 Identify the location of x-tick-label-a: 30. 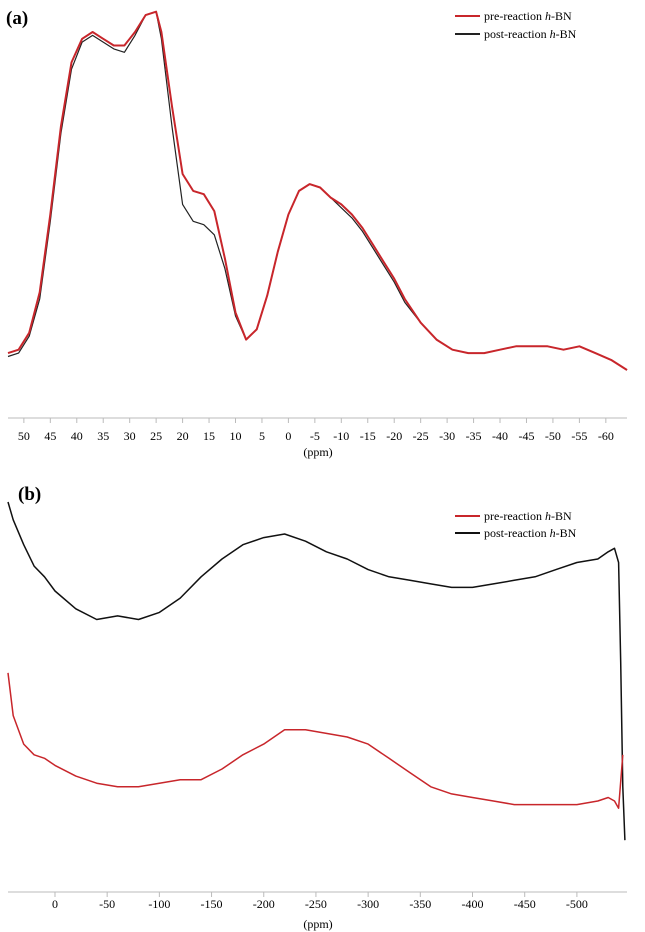
(130, 436).